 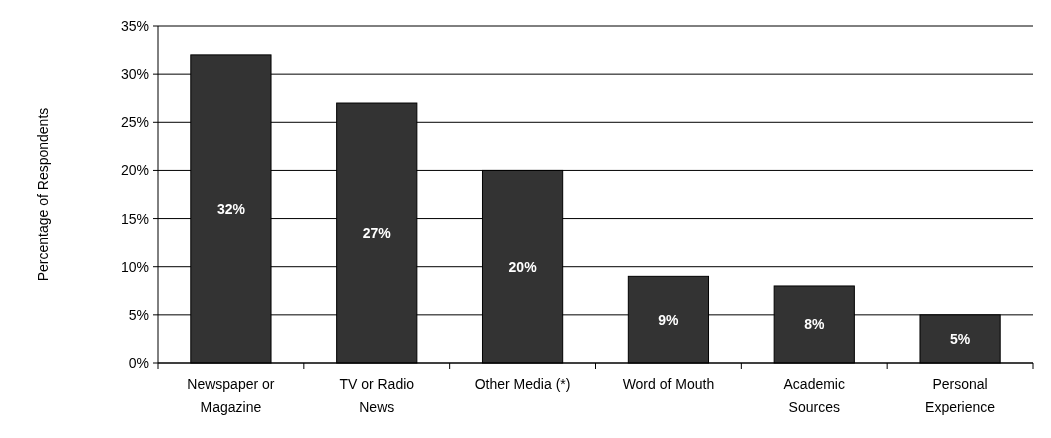 I want to click on y-tick-label: 20%, so click(x=134, y=170).